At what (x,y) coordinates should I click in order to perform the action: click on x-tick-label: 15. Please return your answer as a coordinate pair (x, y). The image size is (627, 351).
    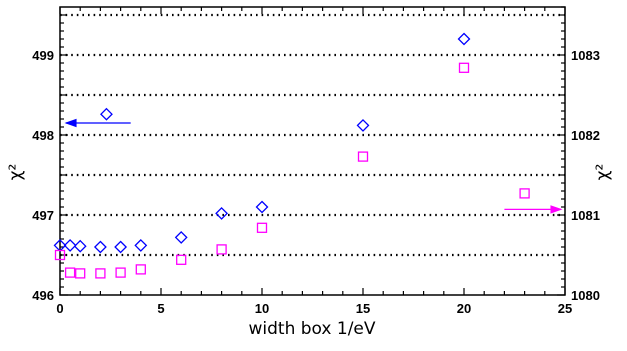
    Looking at the image, I should click on (363, 308).